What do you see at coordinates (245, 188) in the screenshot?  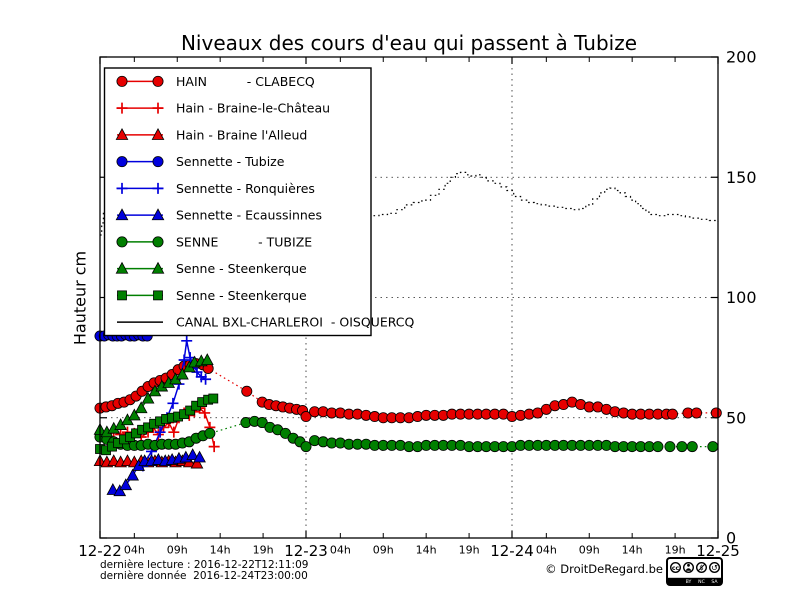 I see `legend-label: Sennette - Ronquières` at bounding box center [245, 188].